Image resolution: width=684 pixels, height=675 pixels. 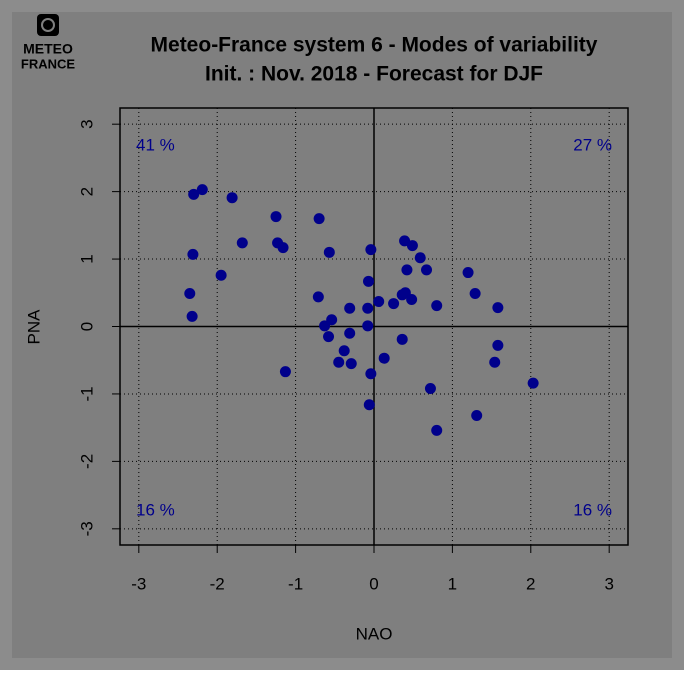 I want to click on x-tick-label: -3, so click(x=138, y=583).